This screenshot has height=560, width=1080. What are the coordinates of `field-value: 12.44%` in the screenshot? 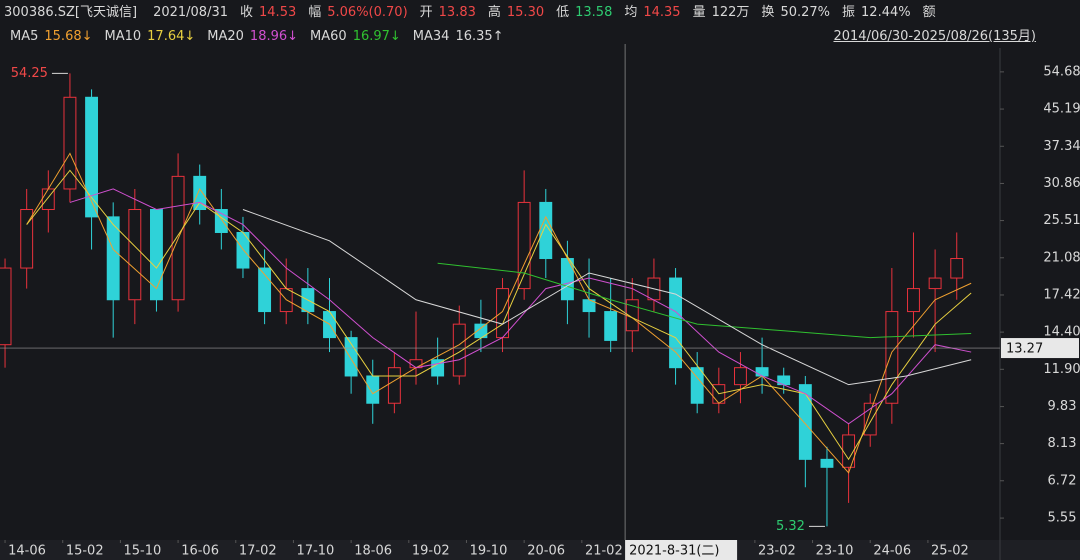 It's located at (886, 12).